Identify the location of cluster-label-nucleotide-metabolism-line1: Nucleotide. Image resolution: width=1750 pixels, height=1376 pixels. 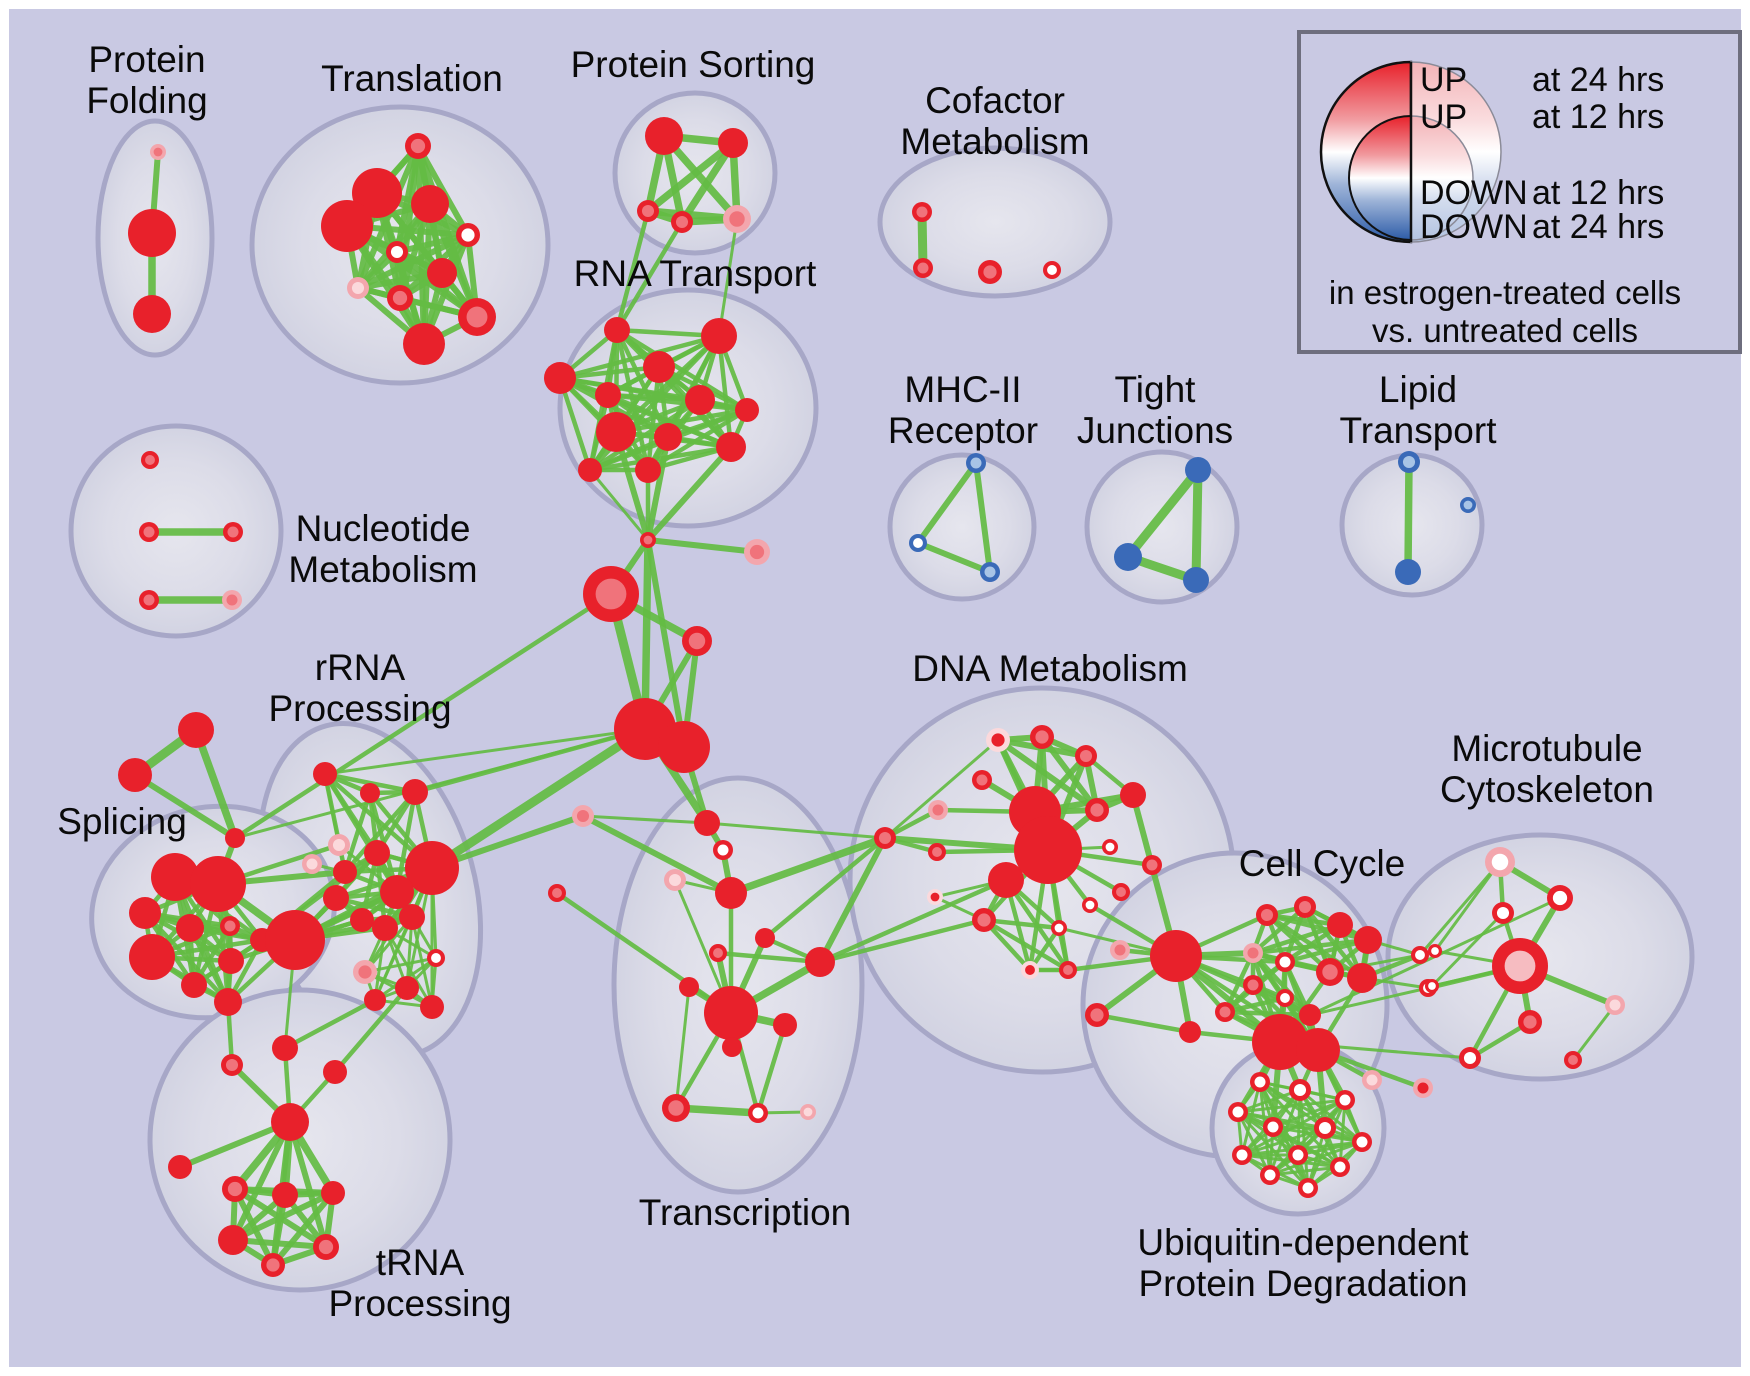
(383, 528).